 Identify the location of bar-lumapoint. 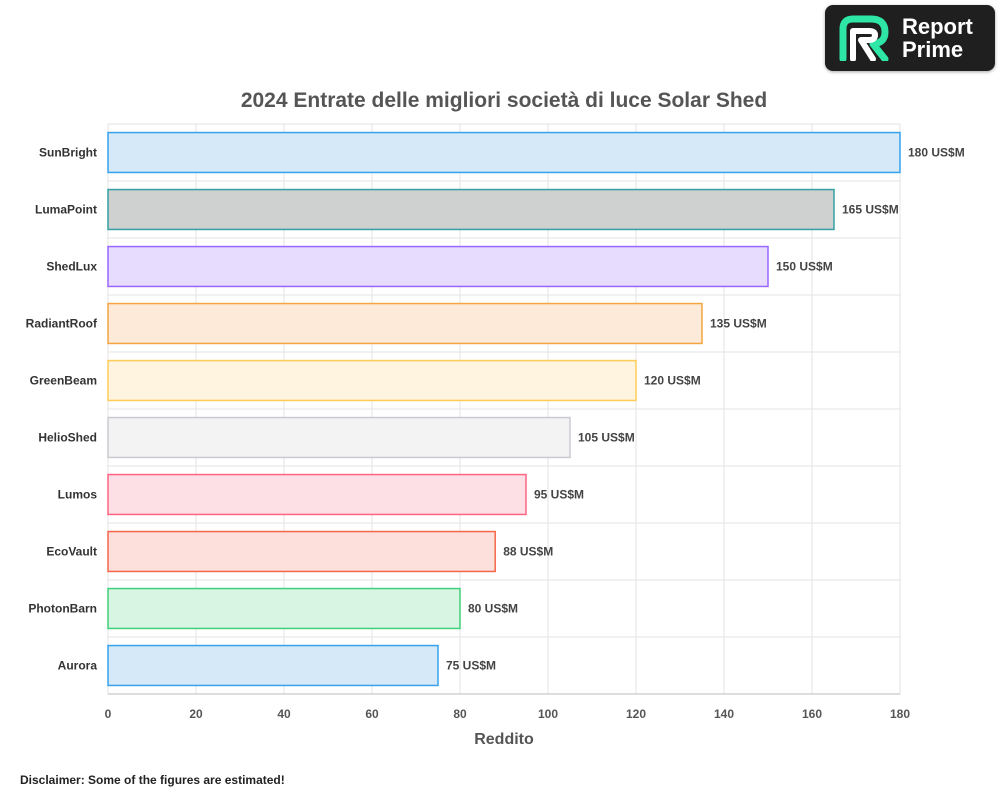
(471, 209).